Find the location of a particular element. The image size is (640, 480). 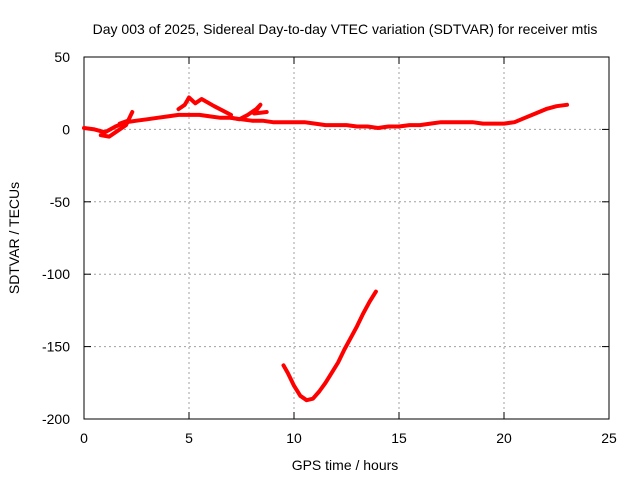

y-tick-label: -150 is located at coordinates (56, 347).